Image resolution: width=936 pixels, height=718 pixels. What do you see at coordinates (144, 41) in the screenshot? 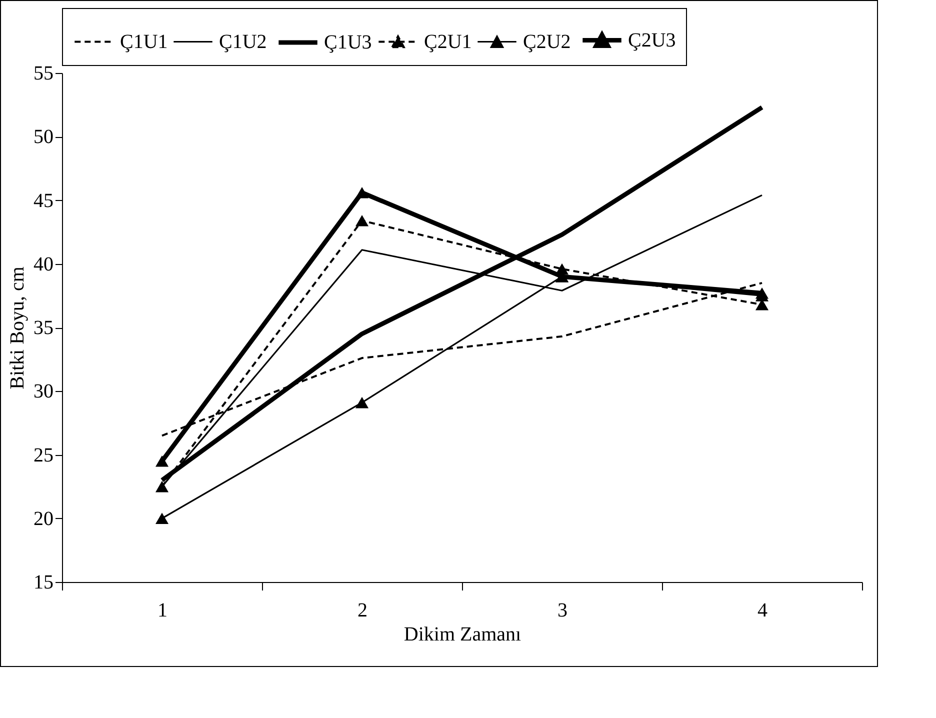
I see `legend-label: Ç1U1` at bounding box center [144, 41].